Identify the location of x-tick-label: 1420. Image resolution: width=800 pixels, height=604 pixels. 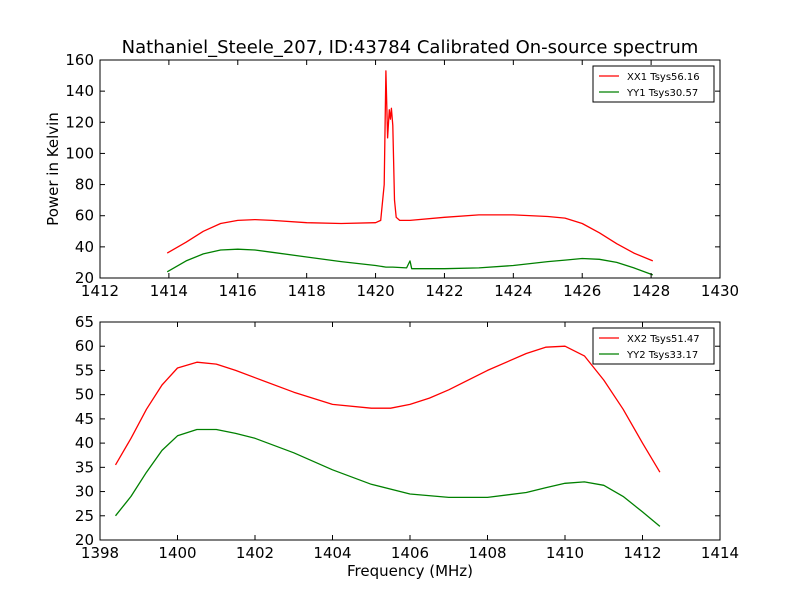
(375, 291).